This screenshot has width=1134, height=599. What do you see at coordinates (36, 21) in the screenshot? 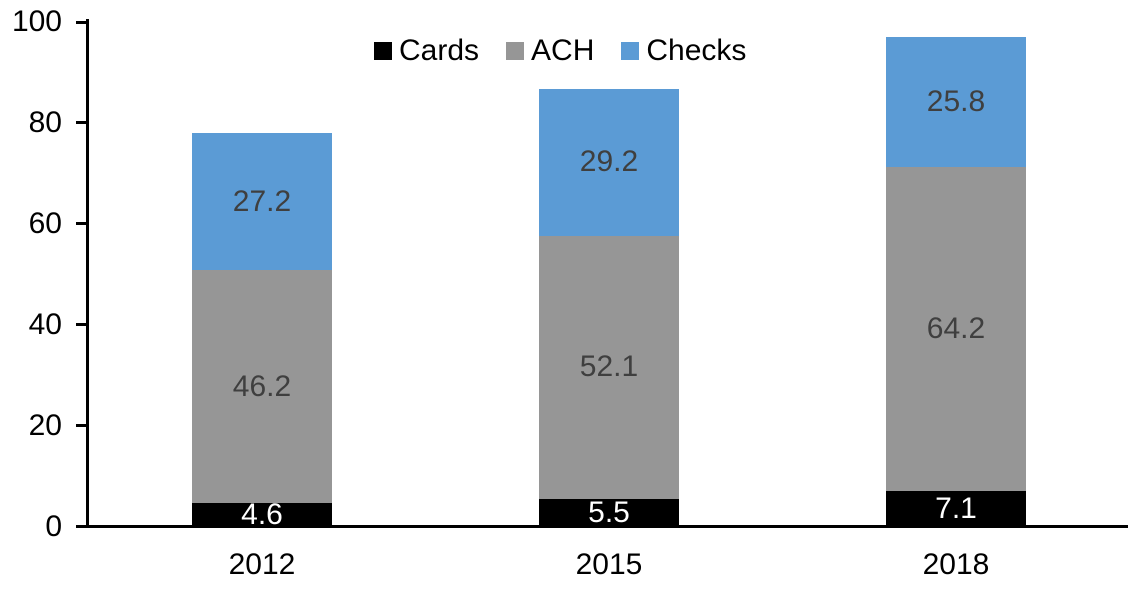
I see `y-tick-label-100: 100` at bounding box center [36, 21].